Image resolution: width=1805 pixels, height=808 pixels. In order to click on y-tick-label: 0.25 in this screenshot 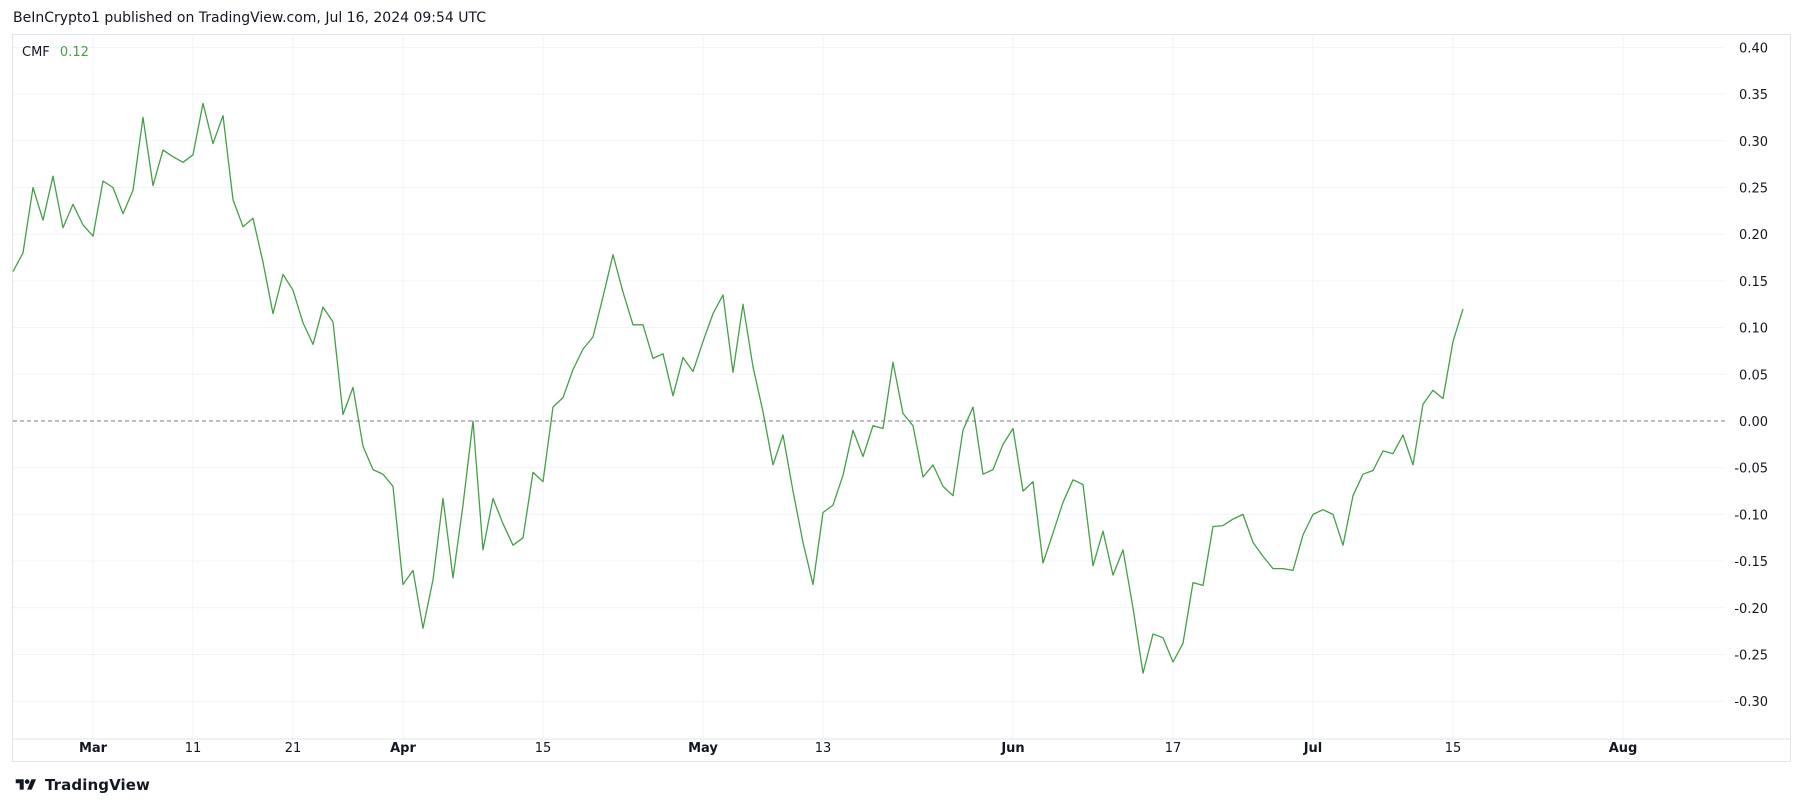, I will do `click(1753, 189)`.